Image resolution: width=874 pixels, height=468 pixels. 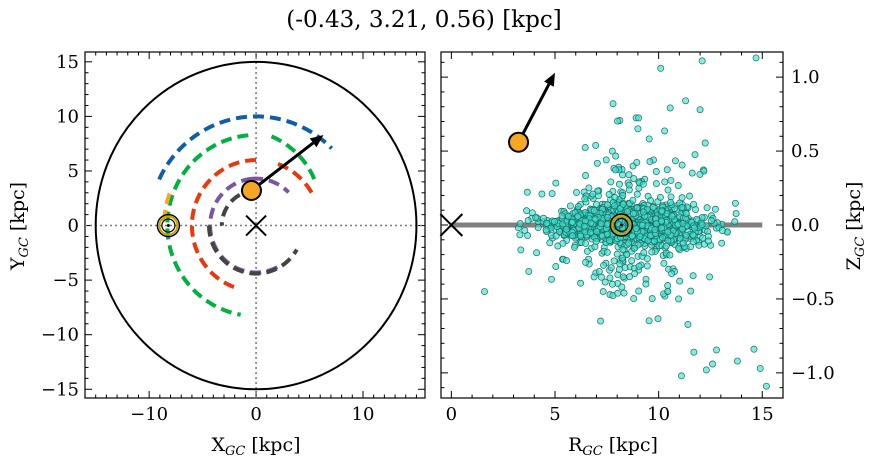 I want to click on left-y-tick-label: 0, so click(x=73, y=226).